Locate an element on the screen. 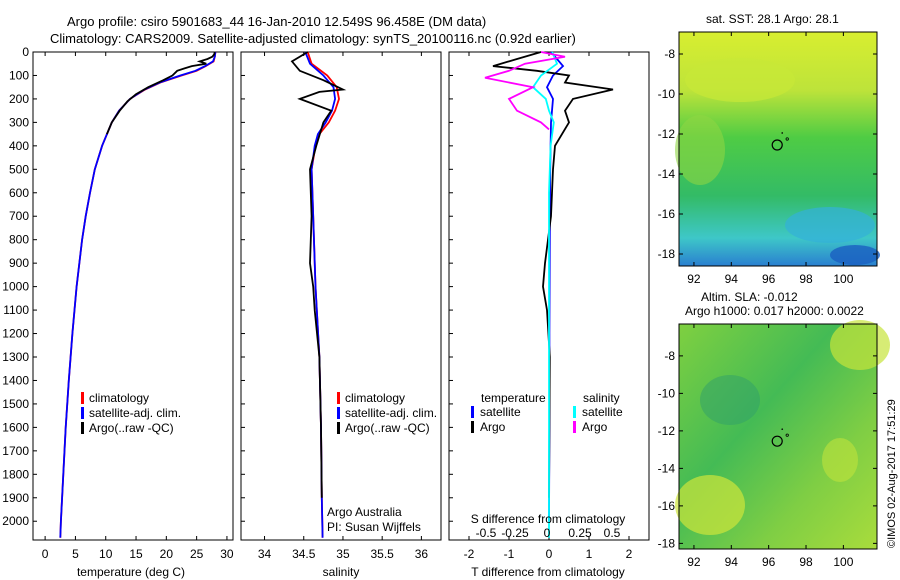  y-tick-label: 1600 is located at coordinates (15, 427).